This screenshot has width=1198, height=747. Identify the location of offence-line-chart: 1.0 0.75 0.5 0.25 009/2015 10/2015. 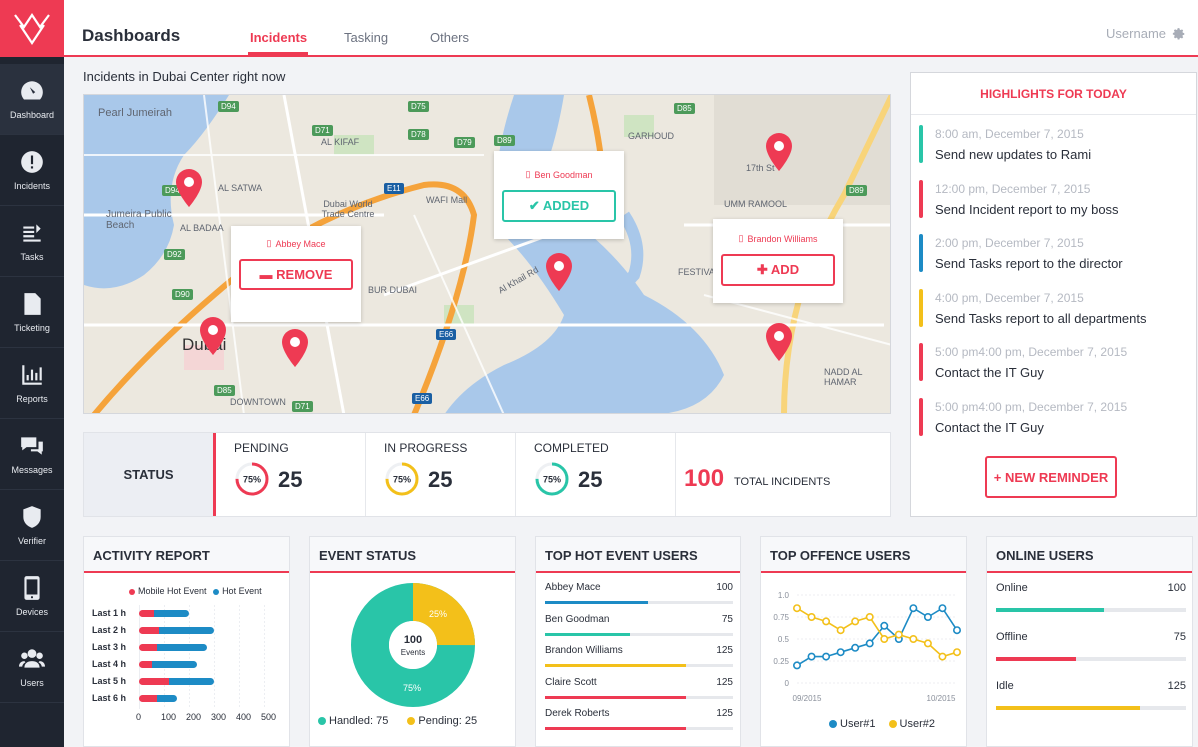
(867, 647).